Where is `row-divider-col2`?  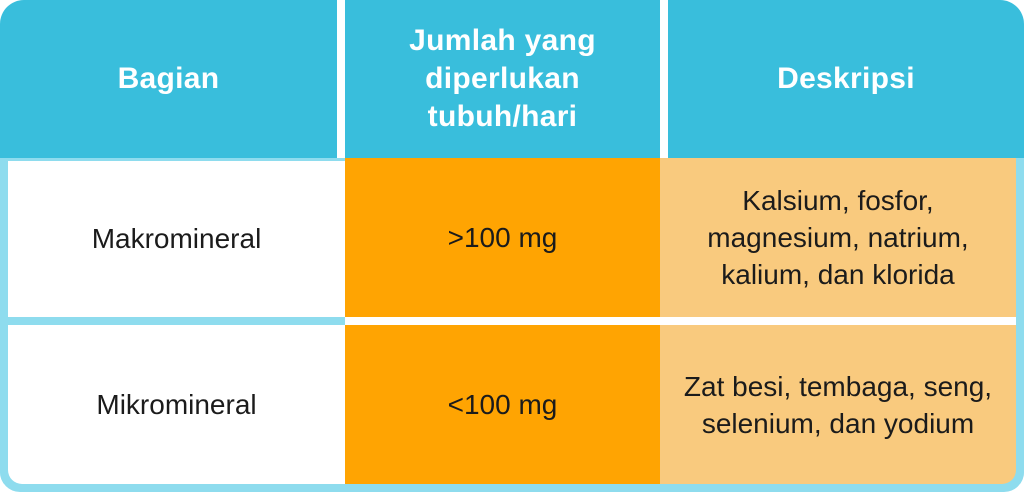 row-divider-col2 is located at coordinates (502, 321).